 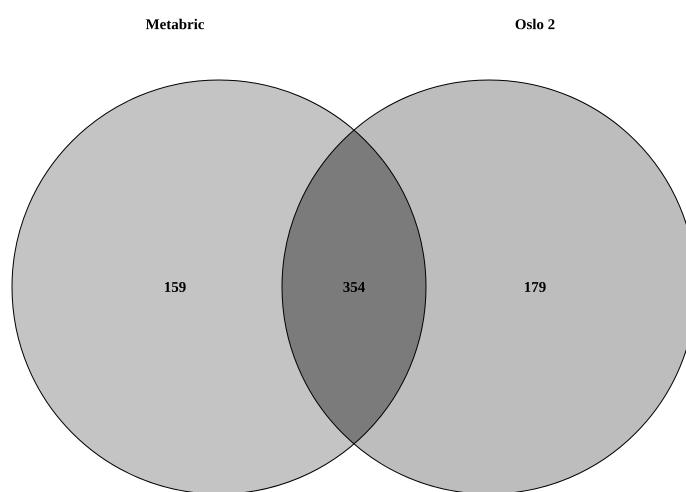 I want to click on data-label: 179, so click(x=535, y=287).